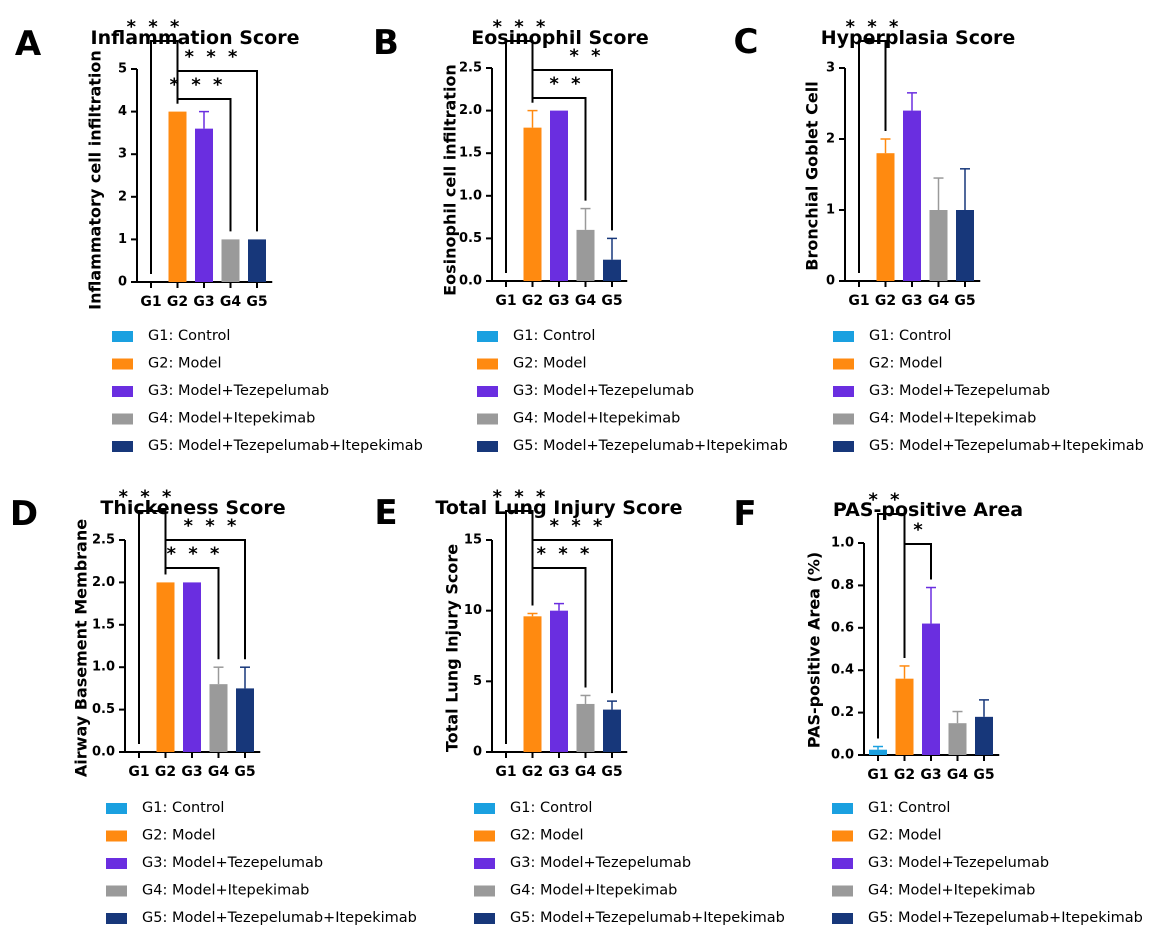  Describe the element at coordinates (558, 772) in the screenshot. I see `x-tick-label: G3` at that location.